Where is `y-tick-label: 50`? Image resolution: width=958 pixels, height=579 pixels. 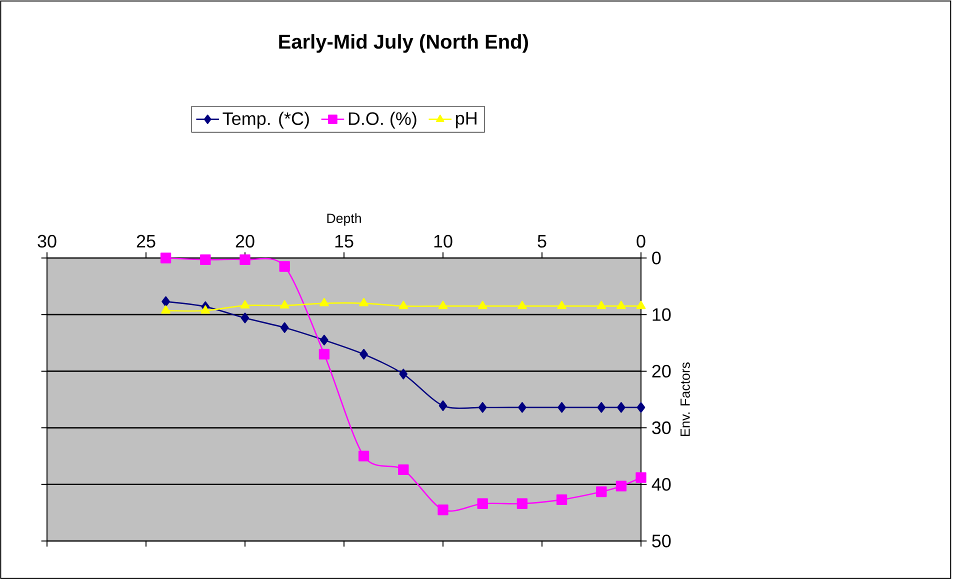 y-tick-label: 50 is located at coordinates (661, 541).